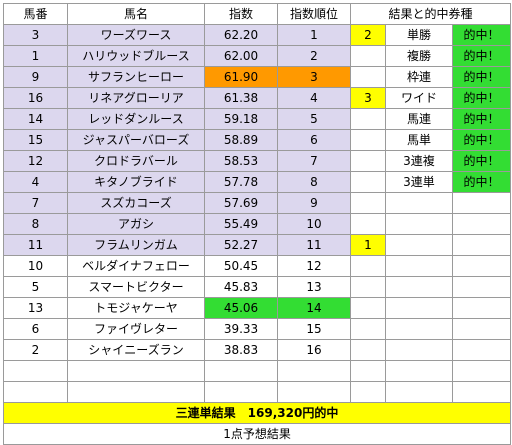 Image resolution: width=512 pixels, height=445 pixels. Describe the element at coordinates (136, 350) in the screenshot. I see `horse-name: シャイニーズラン` at that location.